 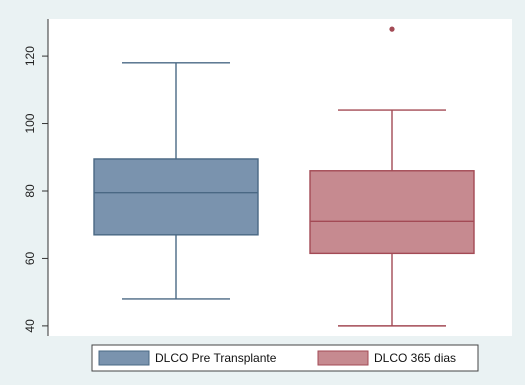 I want to click on legend-label-2: DLCO 365 dias, so click(x=415, y=358).